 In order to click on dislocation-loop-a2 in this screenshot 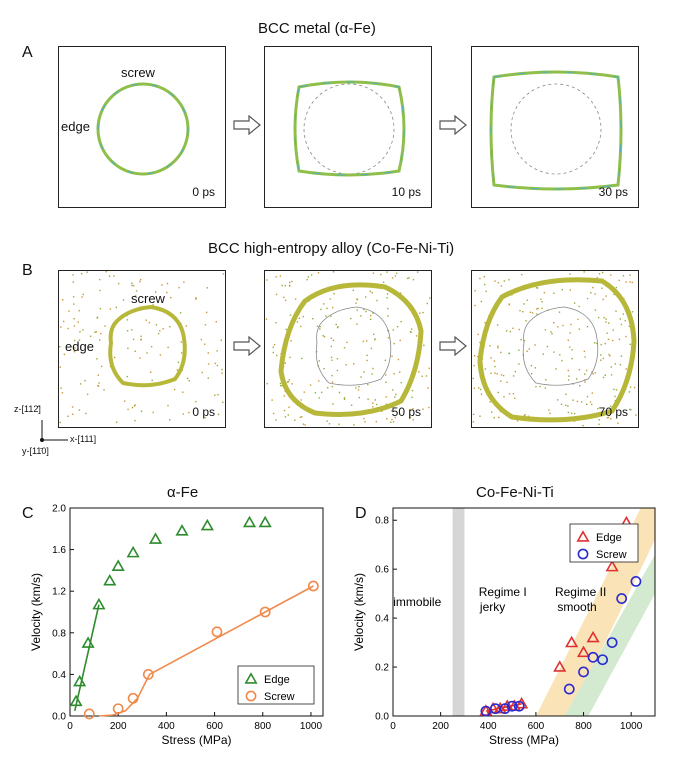, I will do `click(349, 128)`.